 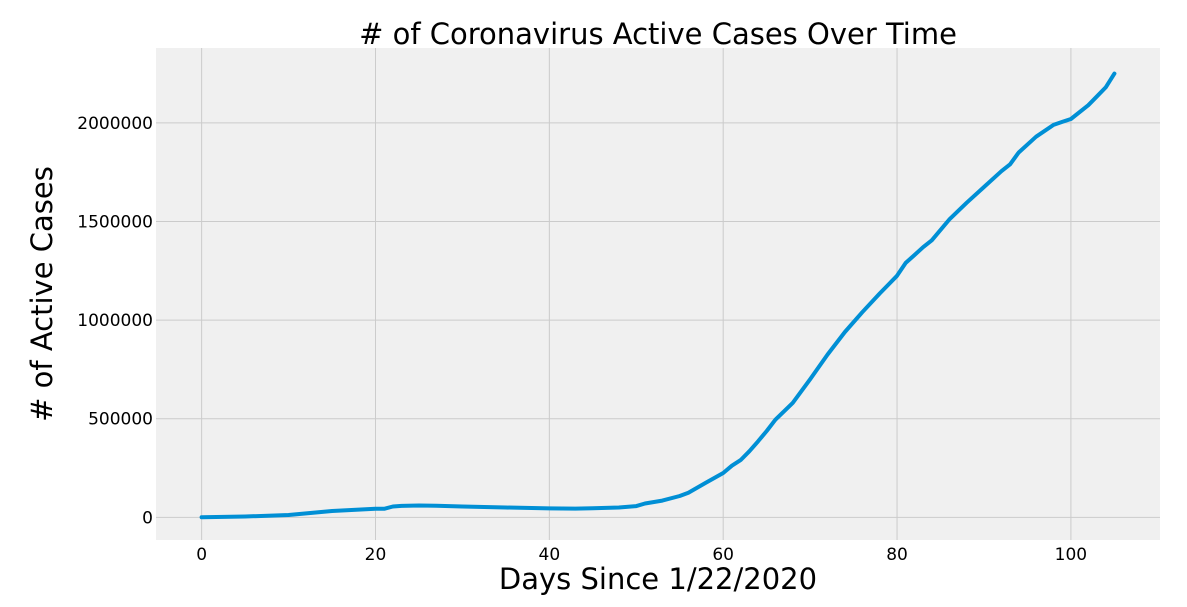 What do you see at coordinates (120, 420) in the screenshot?
I see `y-tick-label: 500000` at bounding box center [120, 420].